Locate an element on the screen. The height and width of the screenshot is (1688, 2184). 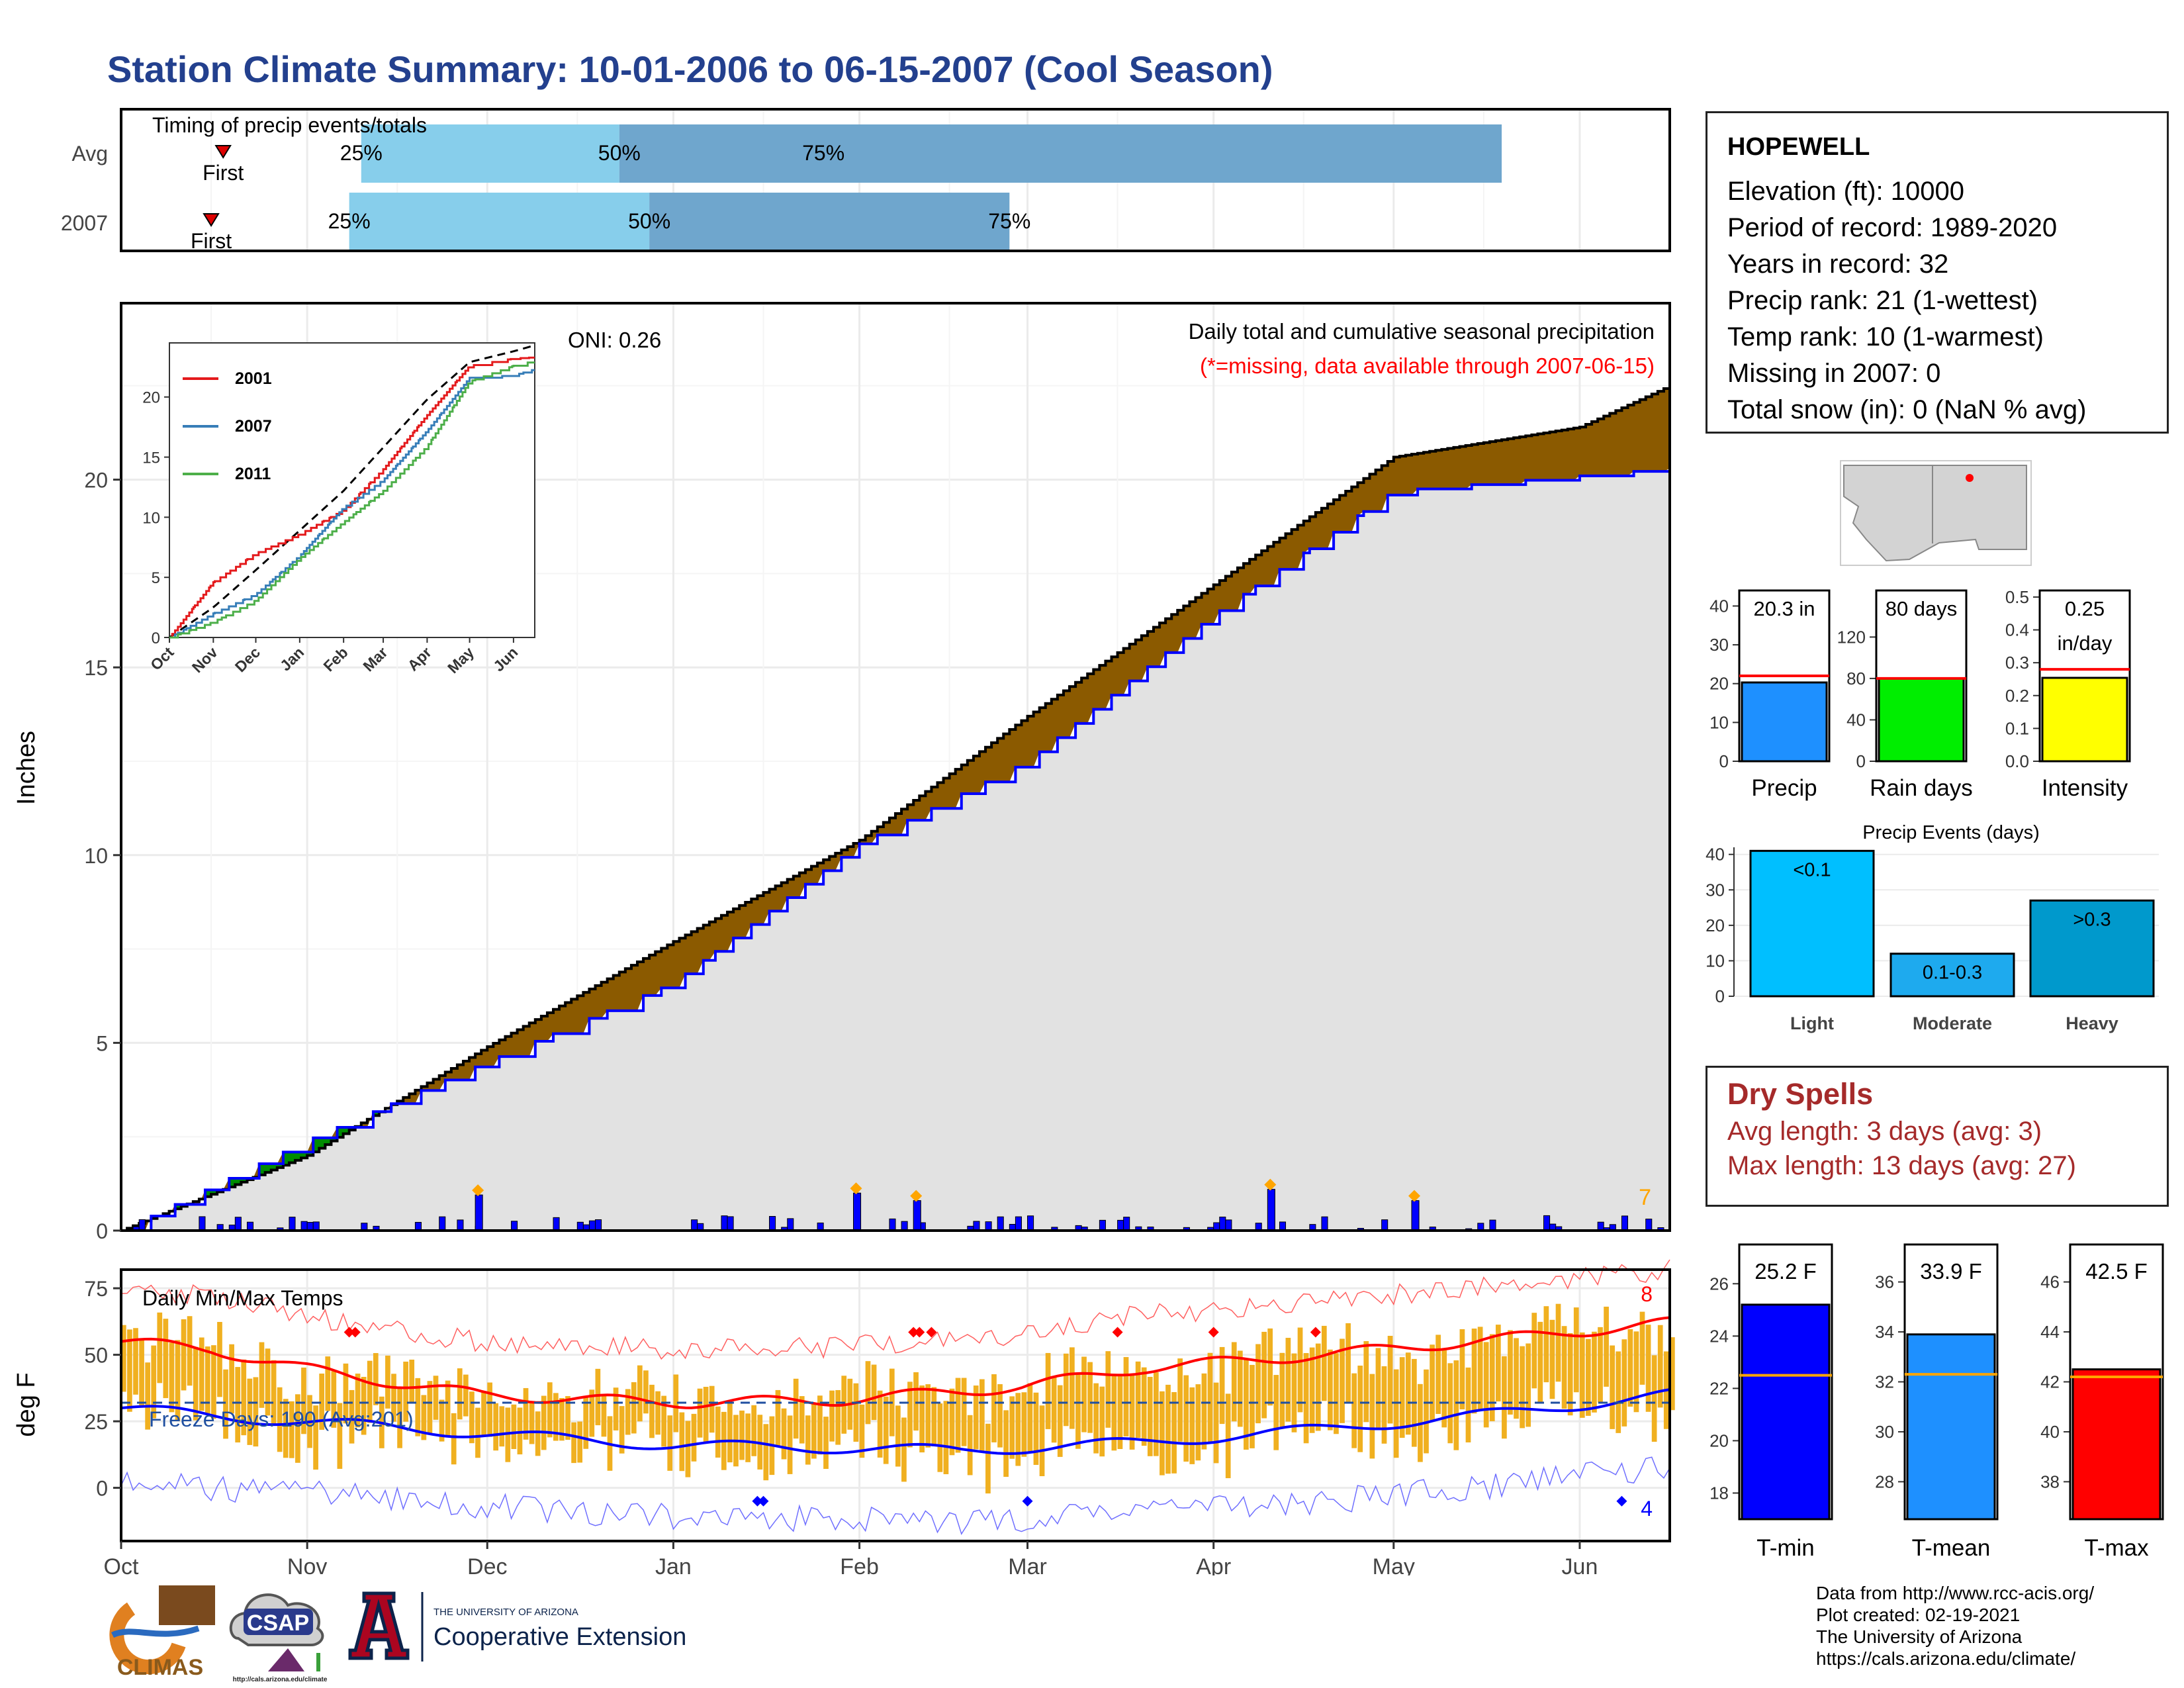
events-ytick-label: 10 is located at coordinates (1715, 960).